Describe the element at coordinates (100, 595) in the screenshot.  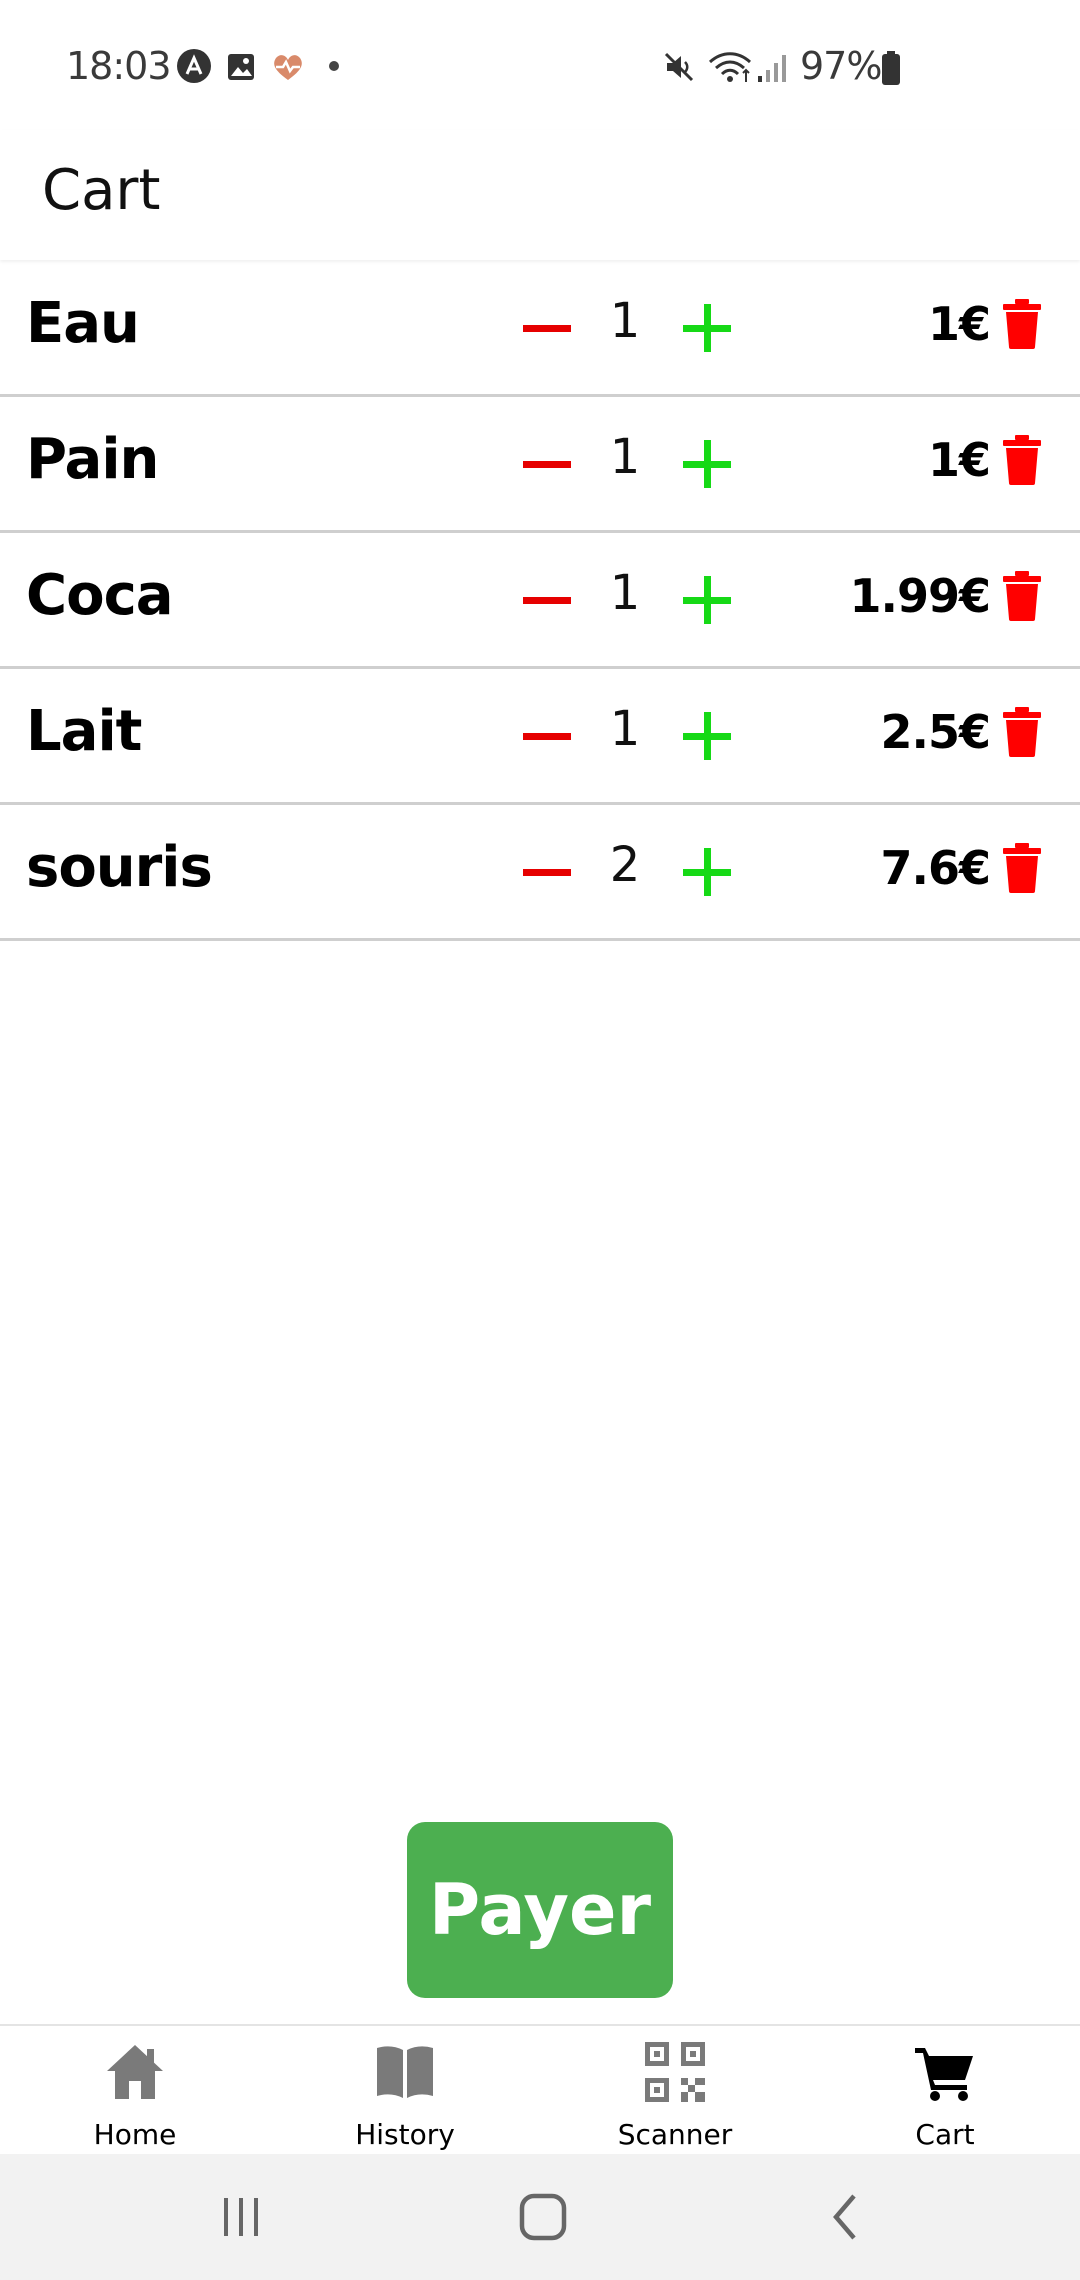
I see `item-name: Coca` at that location.